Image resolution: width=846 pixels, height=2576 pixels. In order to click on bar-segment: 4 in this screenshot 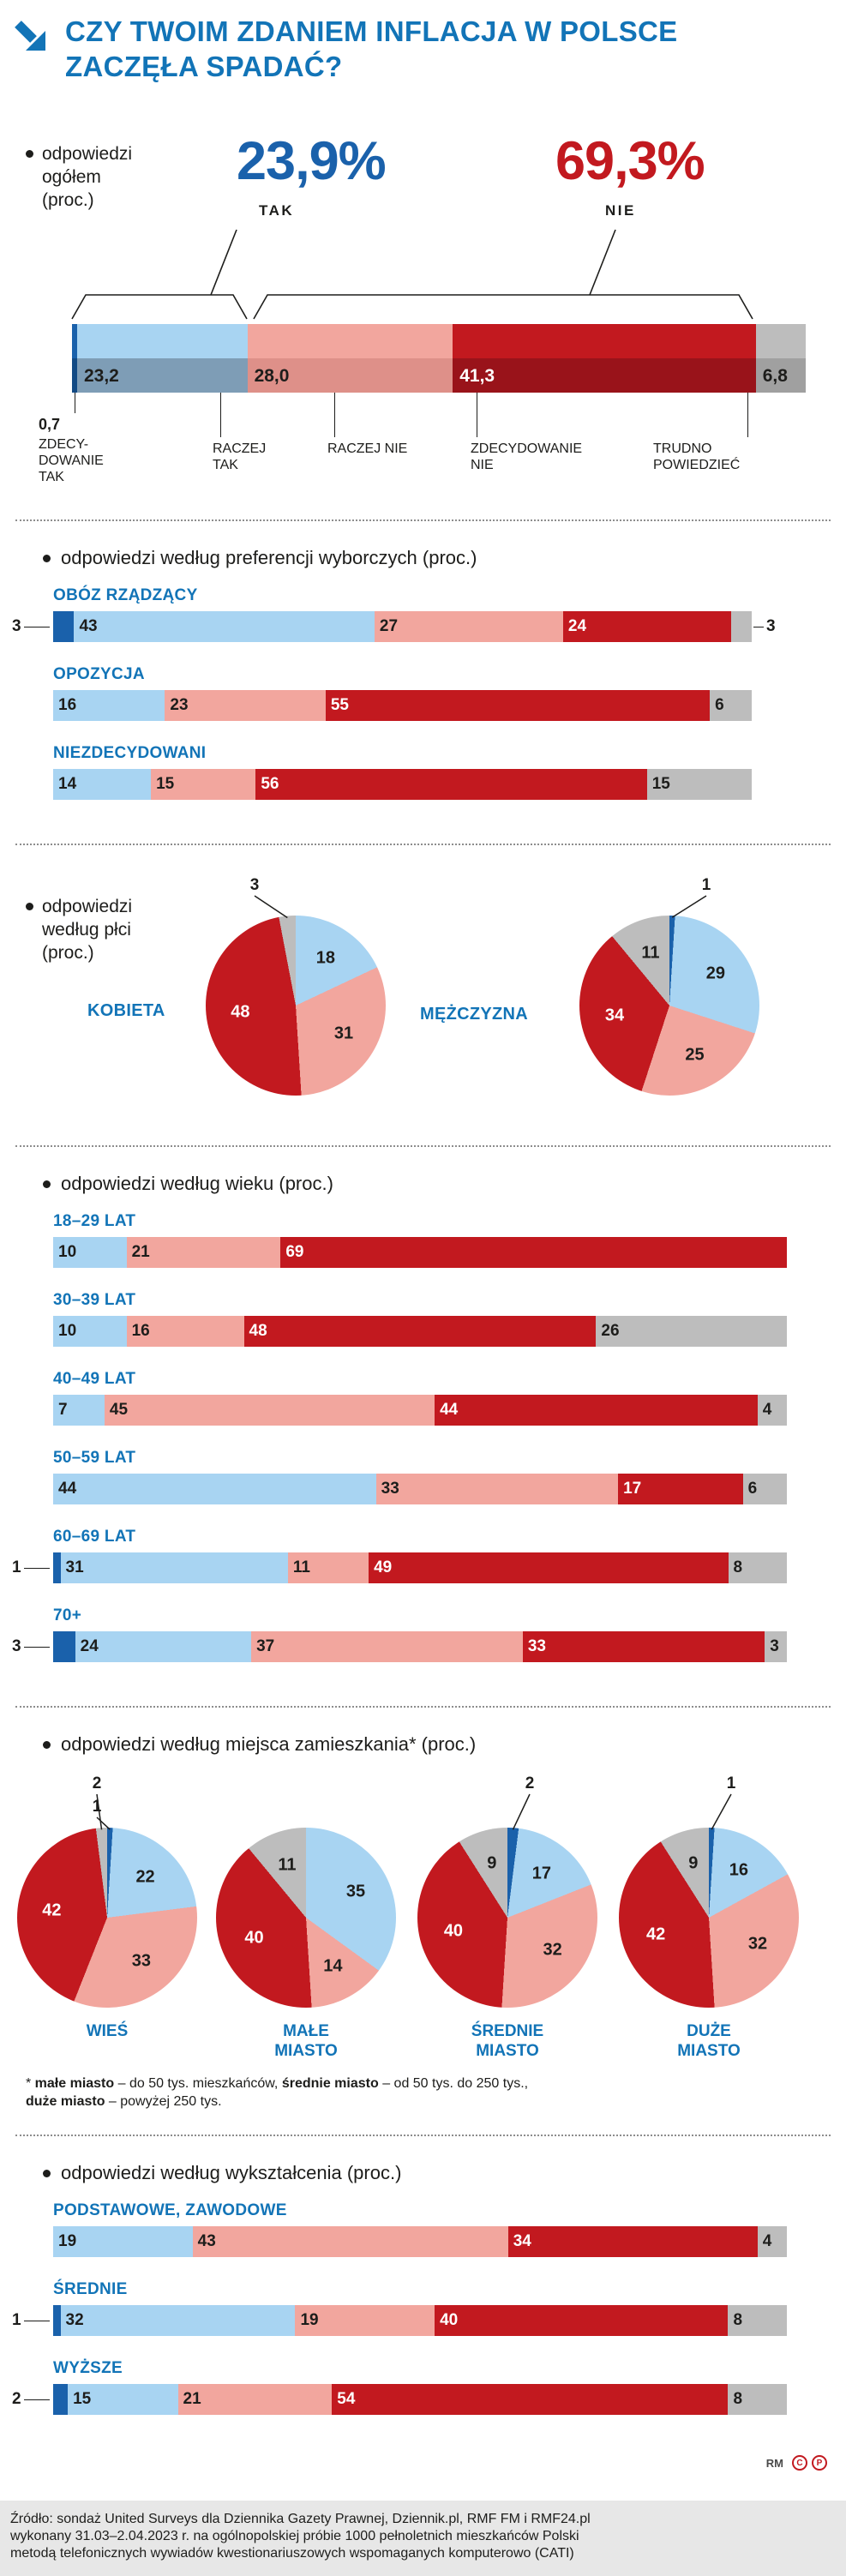, I will do `click(772, 1410)`.